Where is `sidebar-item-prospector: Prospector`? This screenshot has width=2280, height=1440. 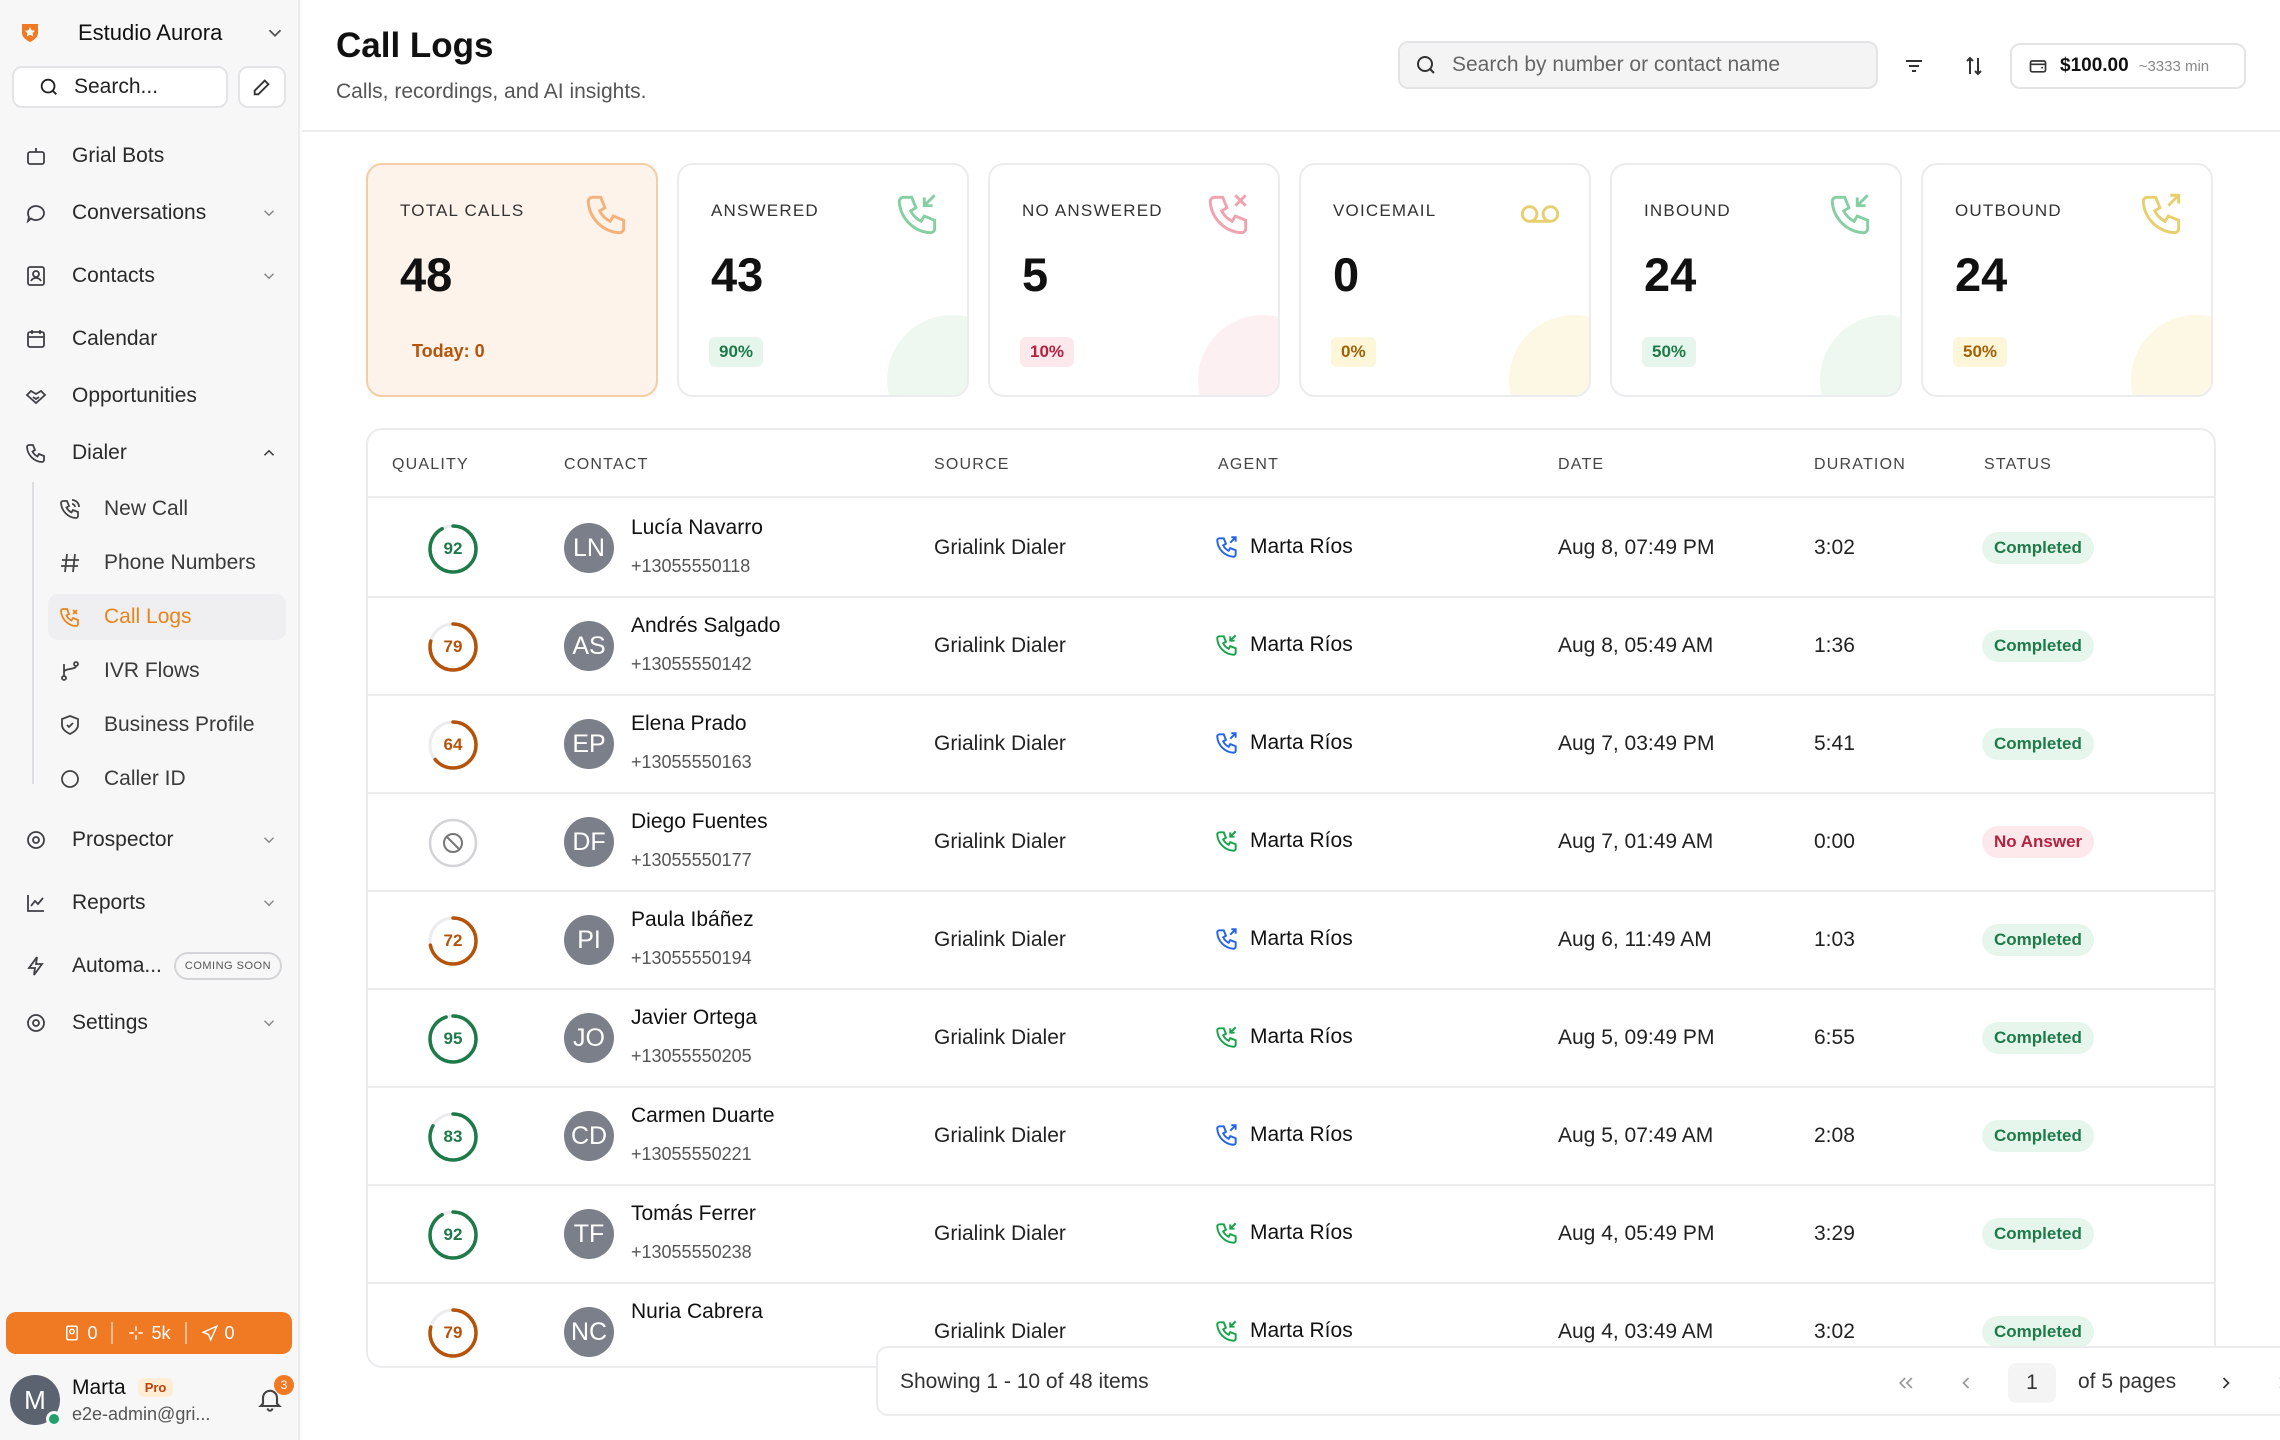
sidebar-item-prospector: Prospector is located at coordinates (150, 840).